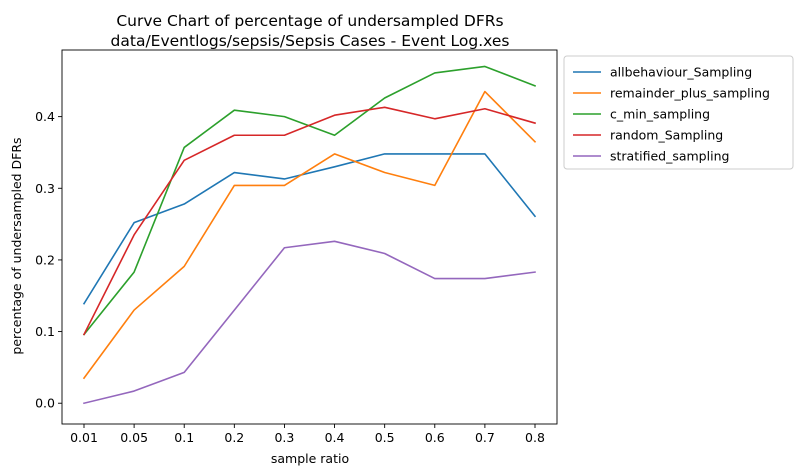  What do you see at coordinates (310, 458) in the screenshot?
I see `x-axis-label: sample ratio` at bounding box center [310, 458].